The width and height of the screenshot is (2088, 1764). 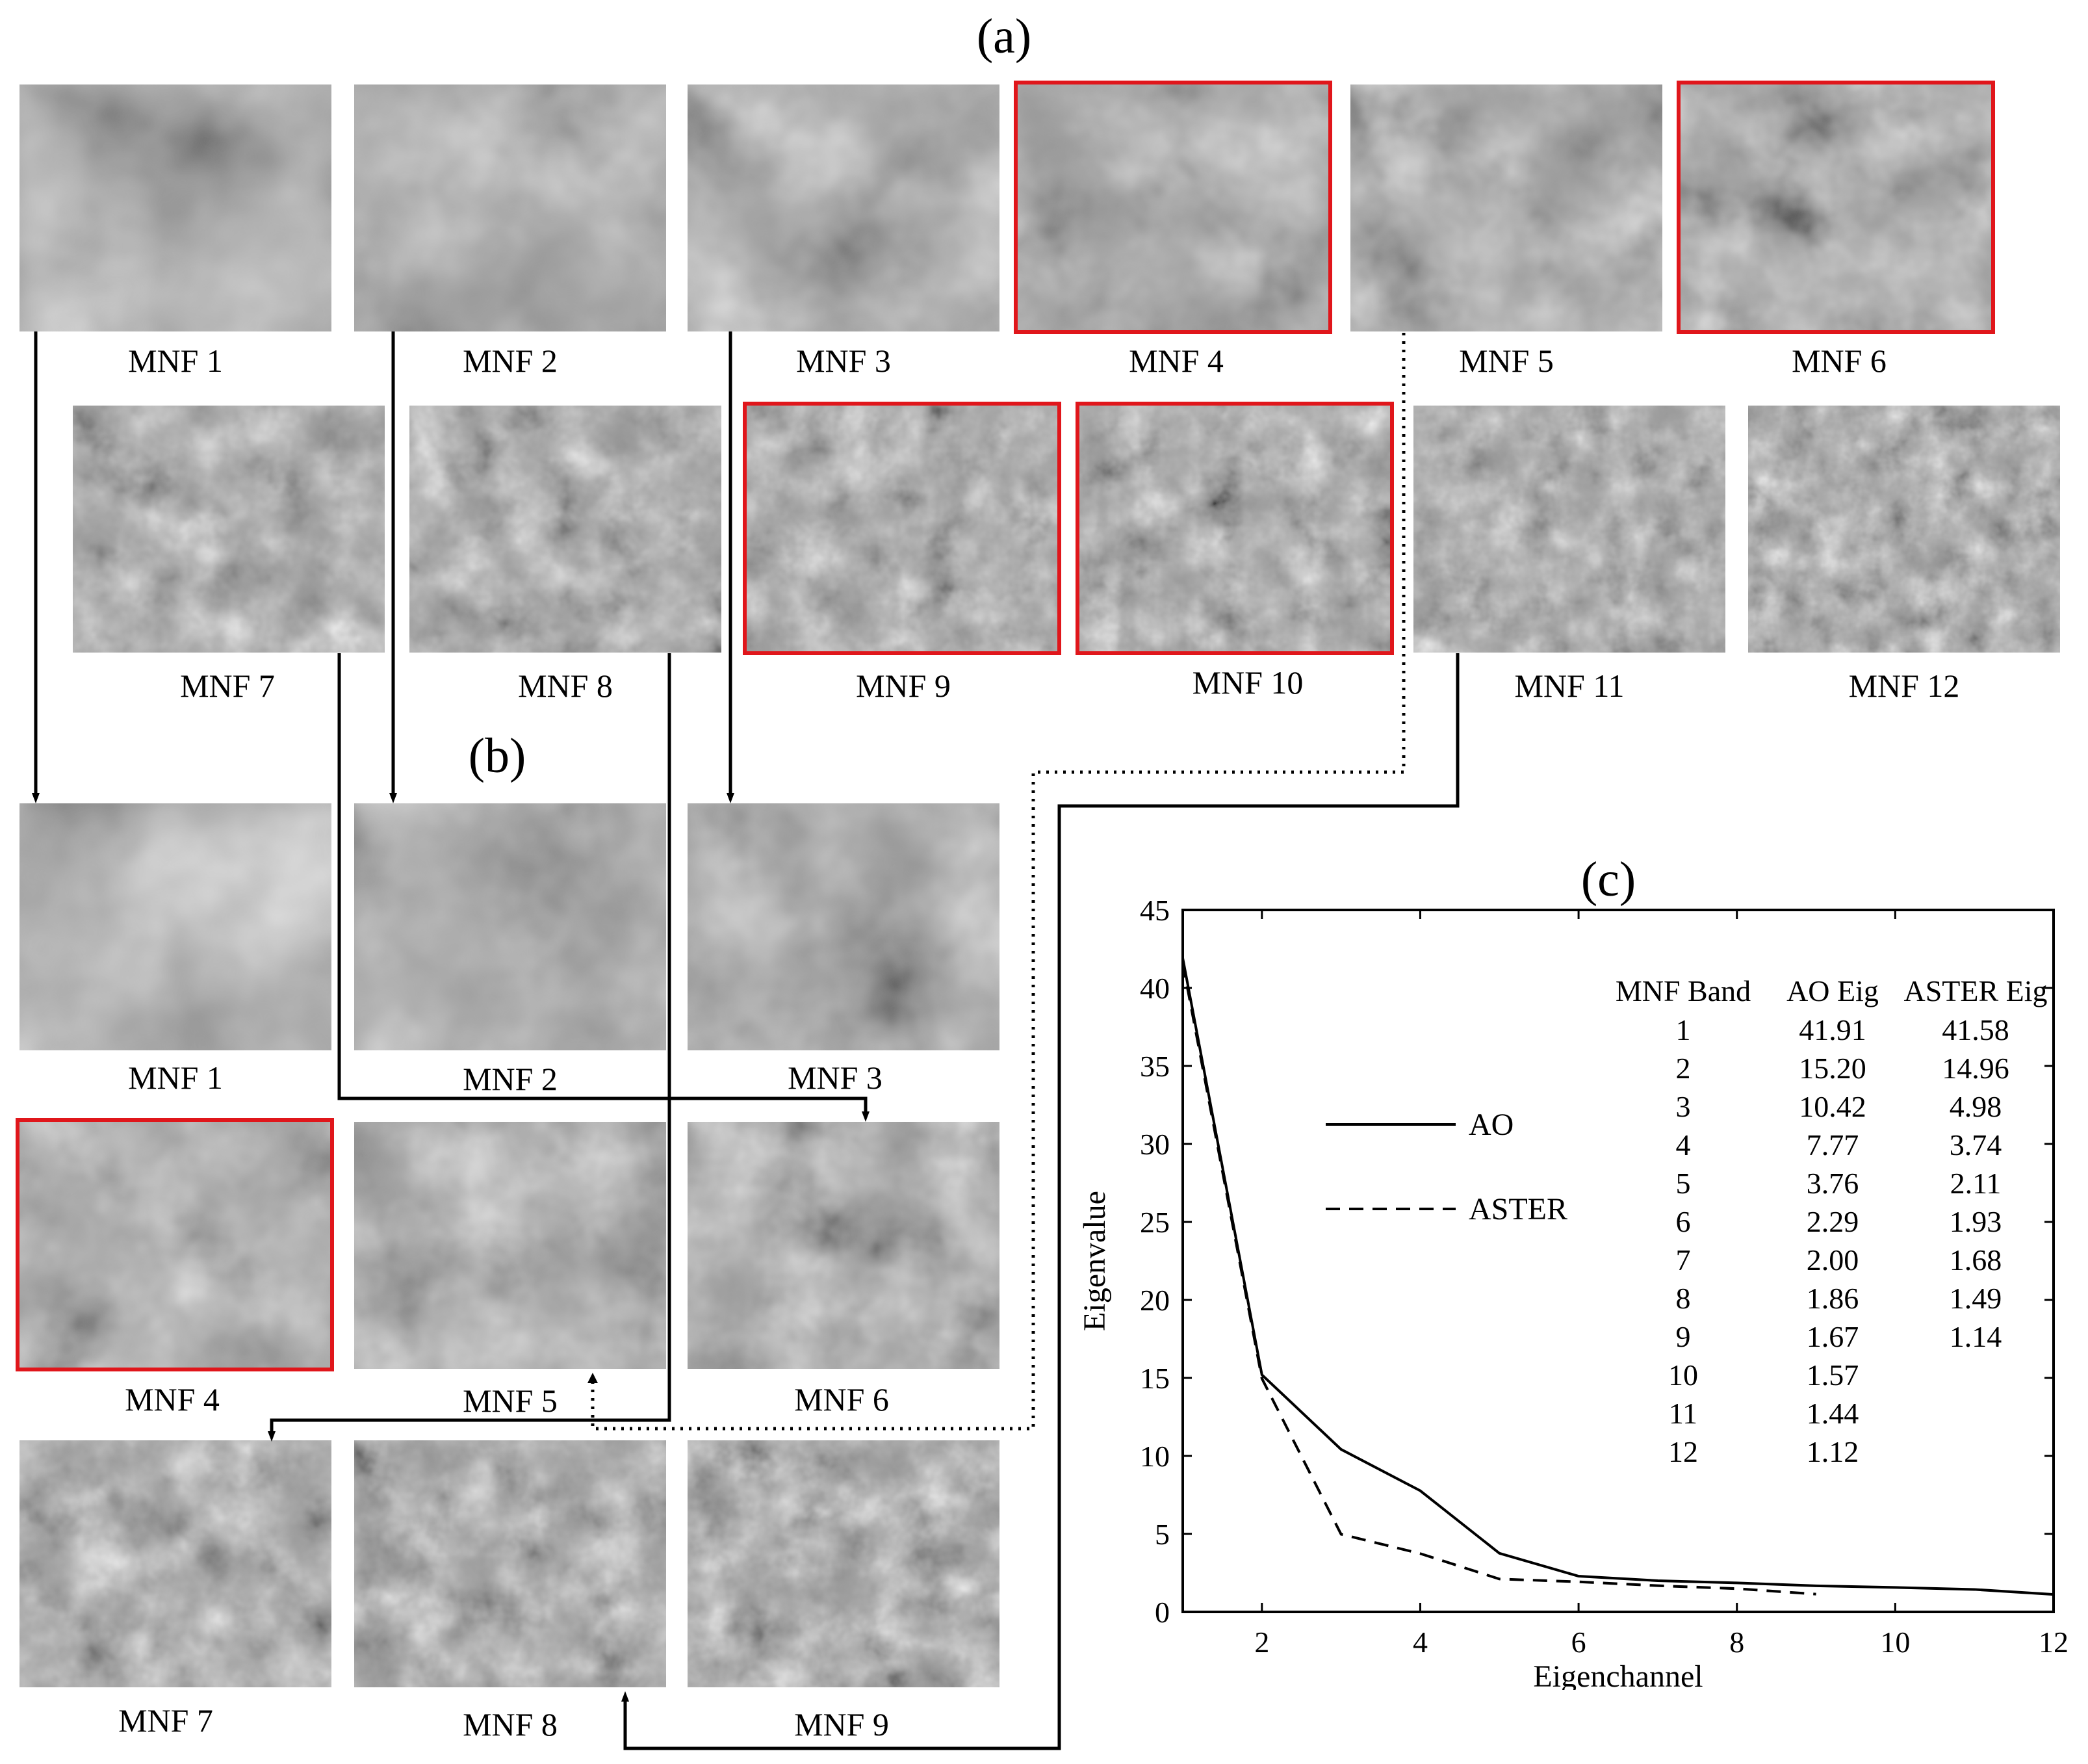 What do you see at coordinates (1518, 1209) in the screenshot?
I see `legend-label-aster: ASTER` at bounding box center [1518, 1209].